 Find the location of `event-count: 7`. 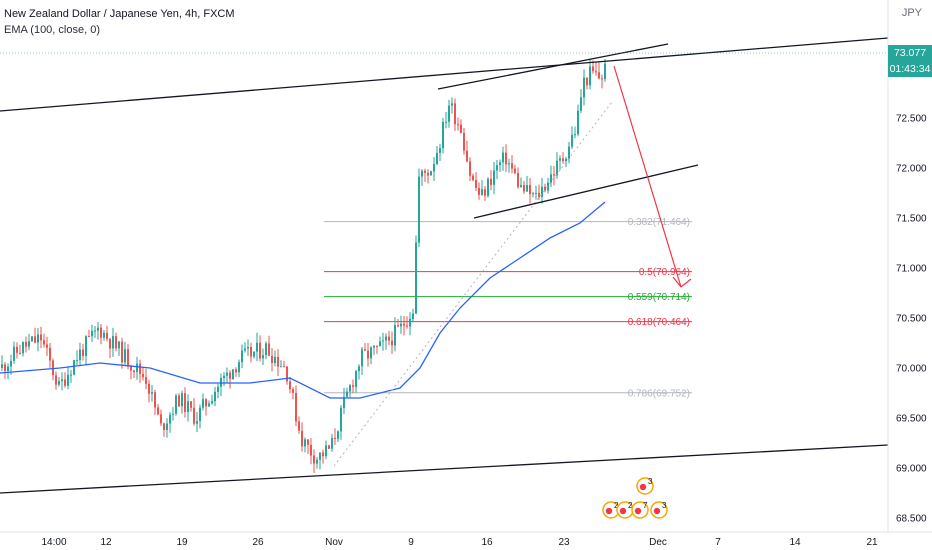

event-count: 7 is located at coordinates (645, 505).